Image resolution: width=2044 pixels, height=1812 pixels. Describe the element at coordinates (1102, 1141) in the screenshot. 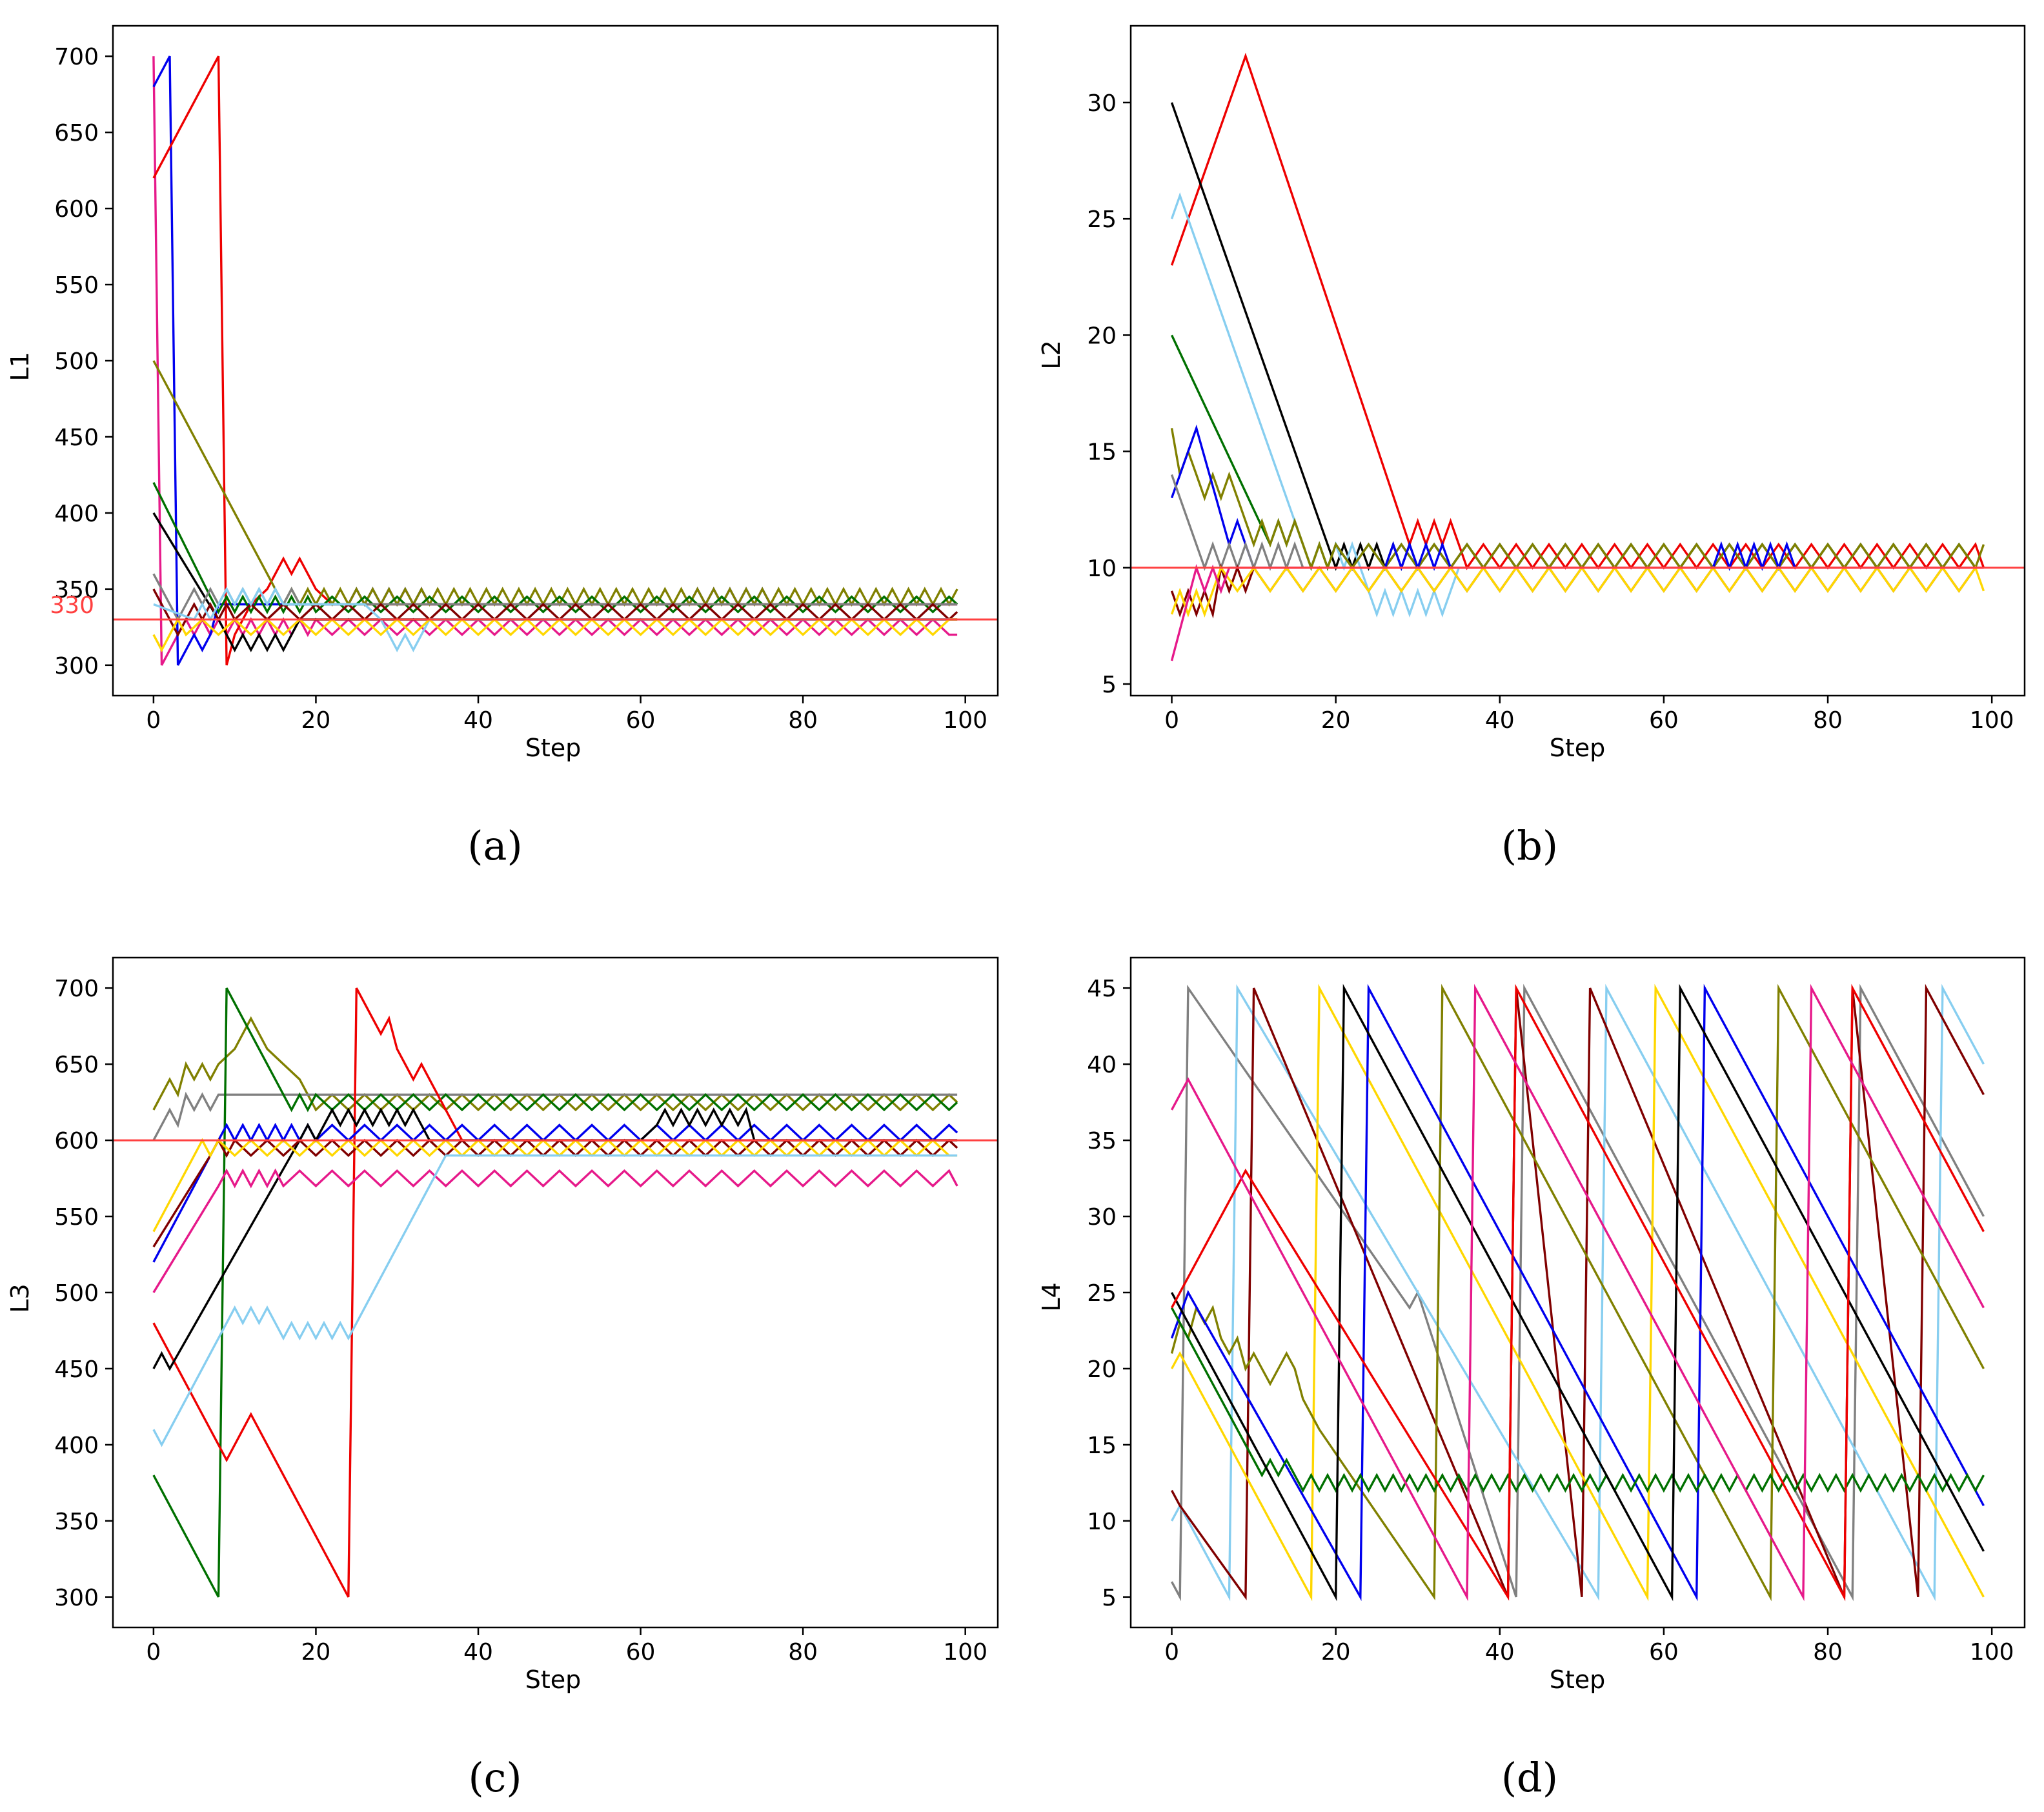

I see `y-tick-label: 35` at that location.